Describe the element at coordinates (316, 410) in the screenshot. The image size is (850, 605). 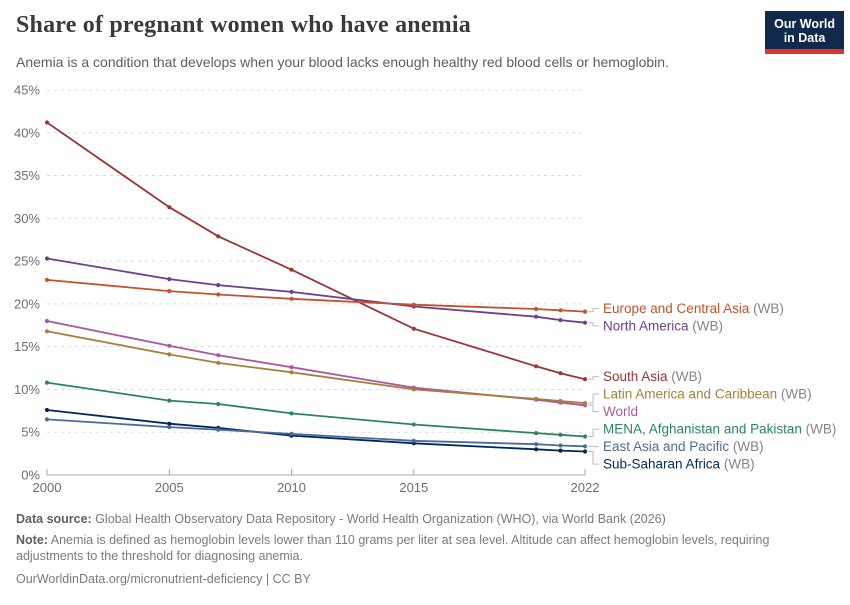
I see `line-mena-afghanistan-and-pakistan` at that location.